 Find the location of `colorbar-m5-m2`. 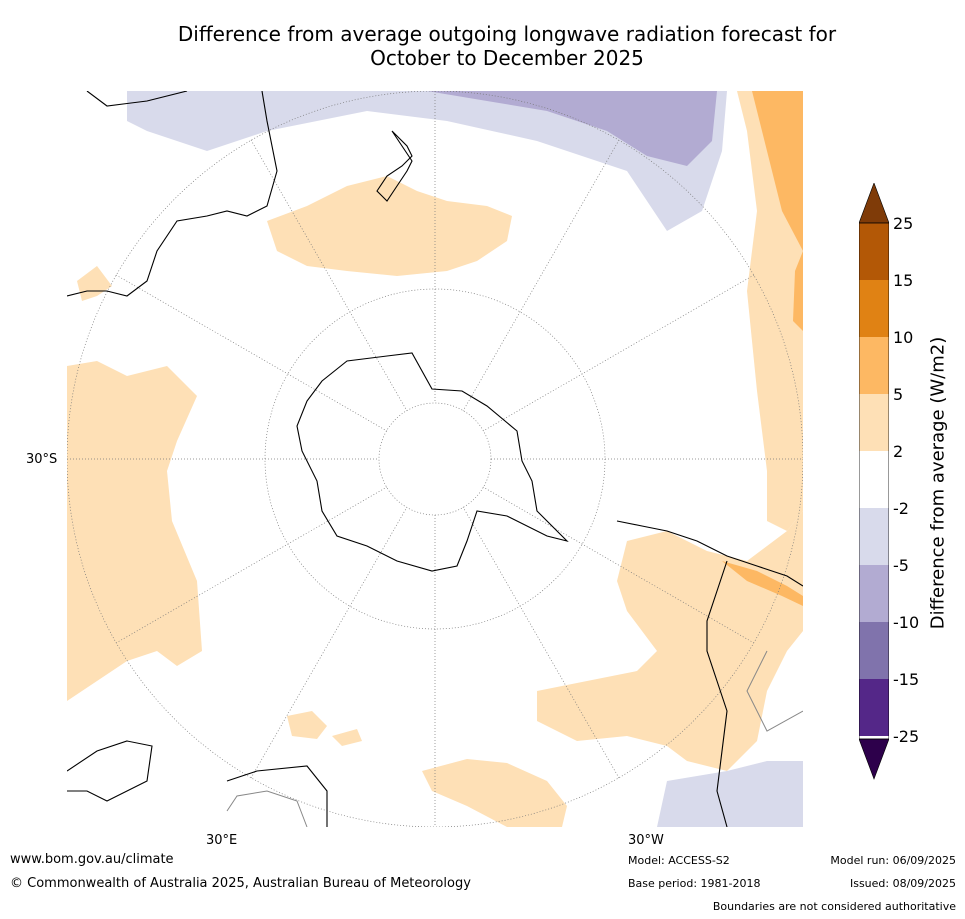

colorbar-m5-m2 is located at coordinates (874, 536).